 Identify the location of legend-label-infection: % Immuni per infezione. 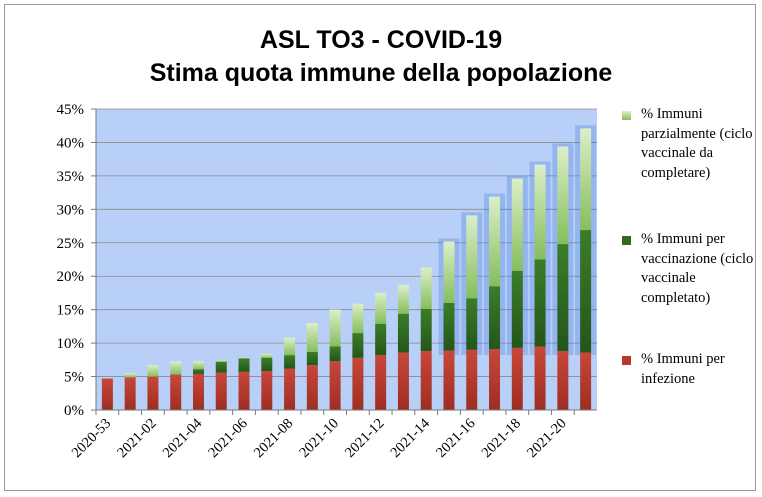
(683, 369).